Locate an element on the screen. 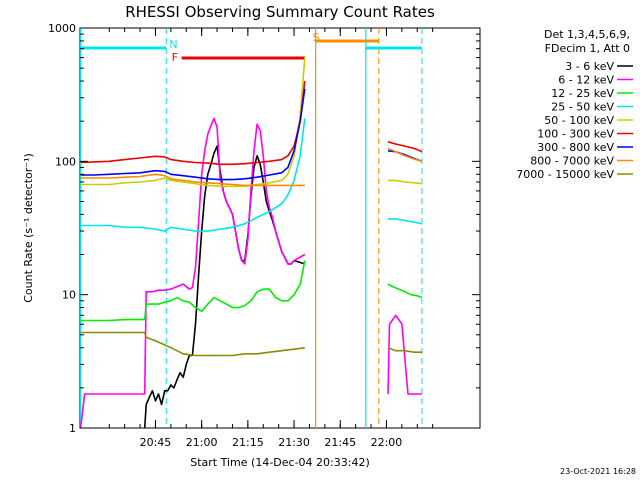 The image size is (640, 480). footer-timestamp: 23-Oct-2021 16:28 is located at coordinates (598, 471).